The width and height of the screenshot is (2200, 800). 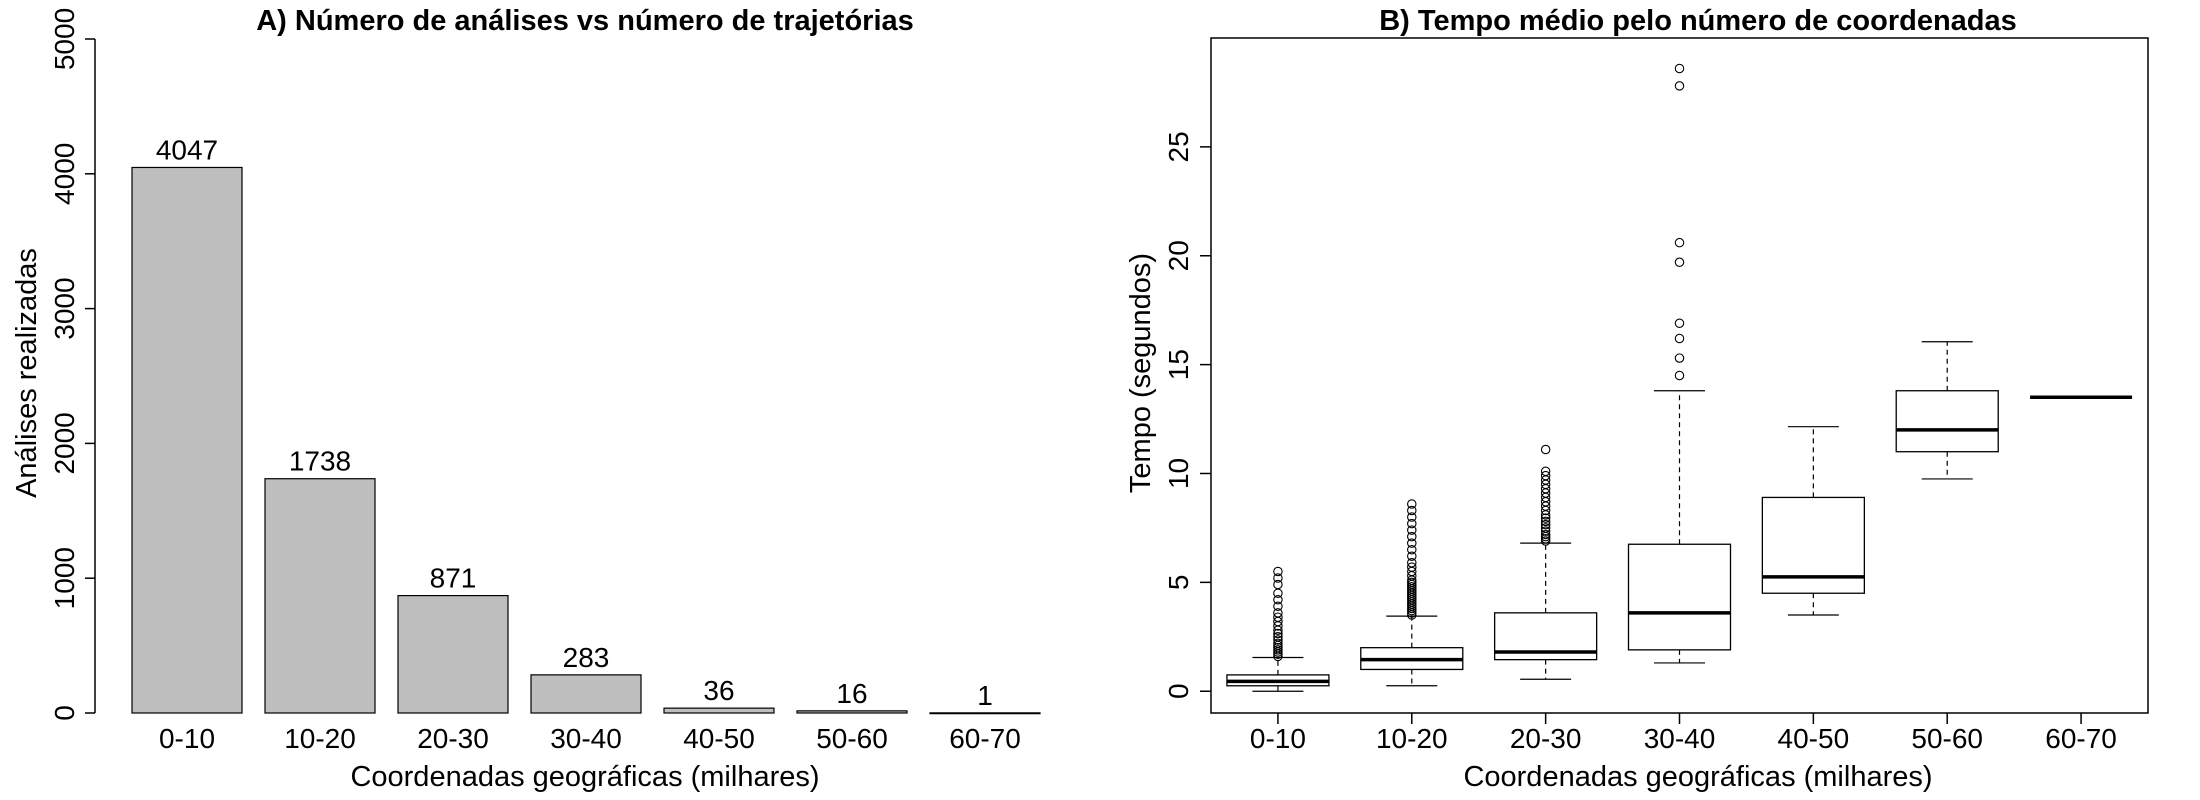 I want to click on chart-a-x-tick-label: 60-70, so click(x=985, y=738).